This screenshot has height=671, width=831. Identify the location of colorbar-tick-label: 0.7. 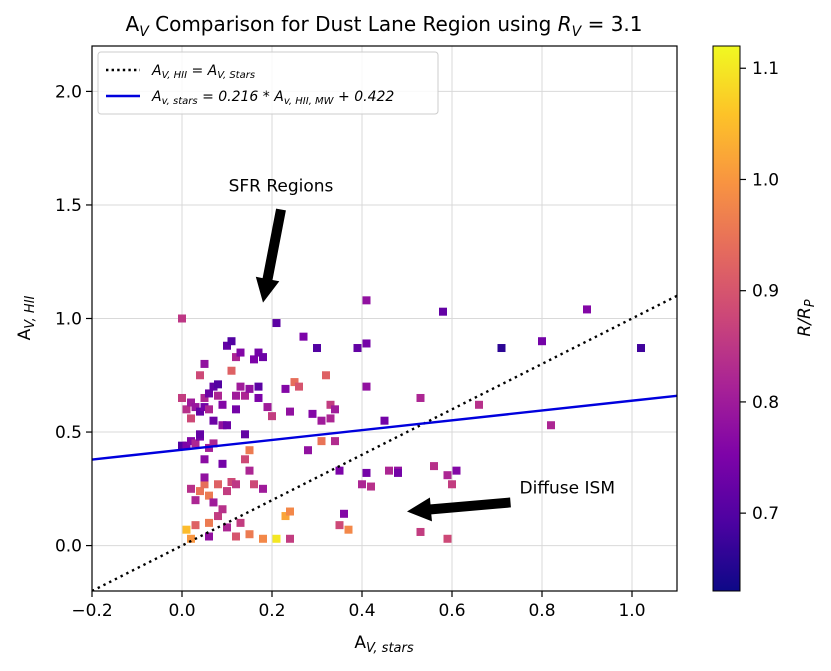
(765, 514).